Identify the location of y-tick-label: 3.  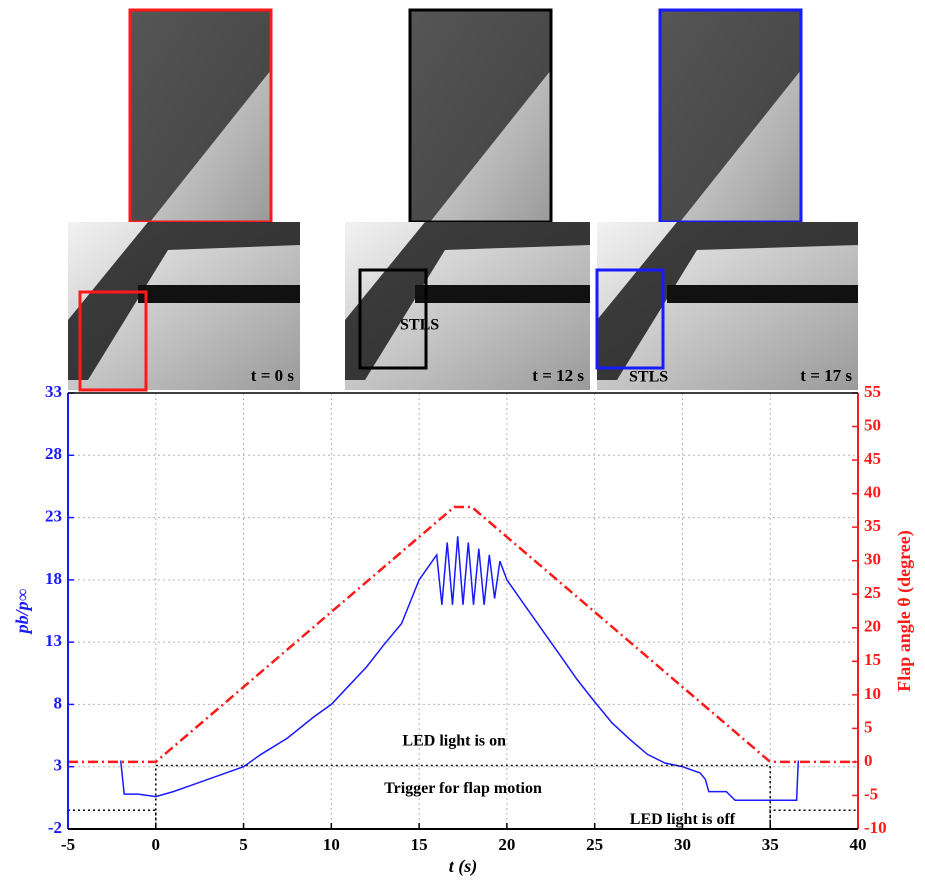
(58, 765).